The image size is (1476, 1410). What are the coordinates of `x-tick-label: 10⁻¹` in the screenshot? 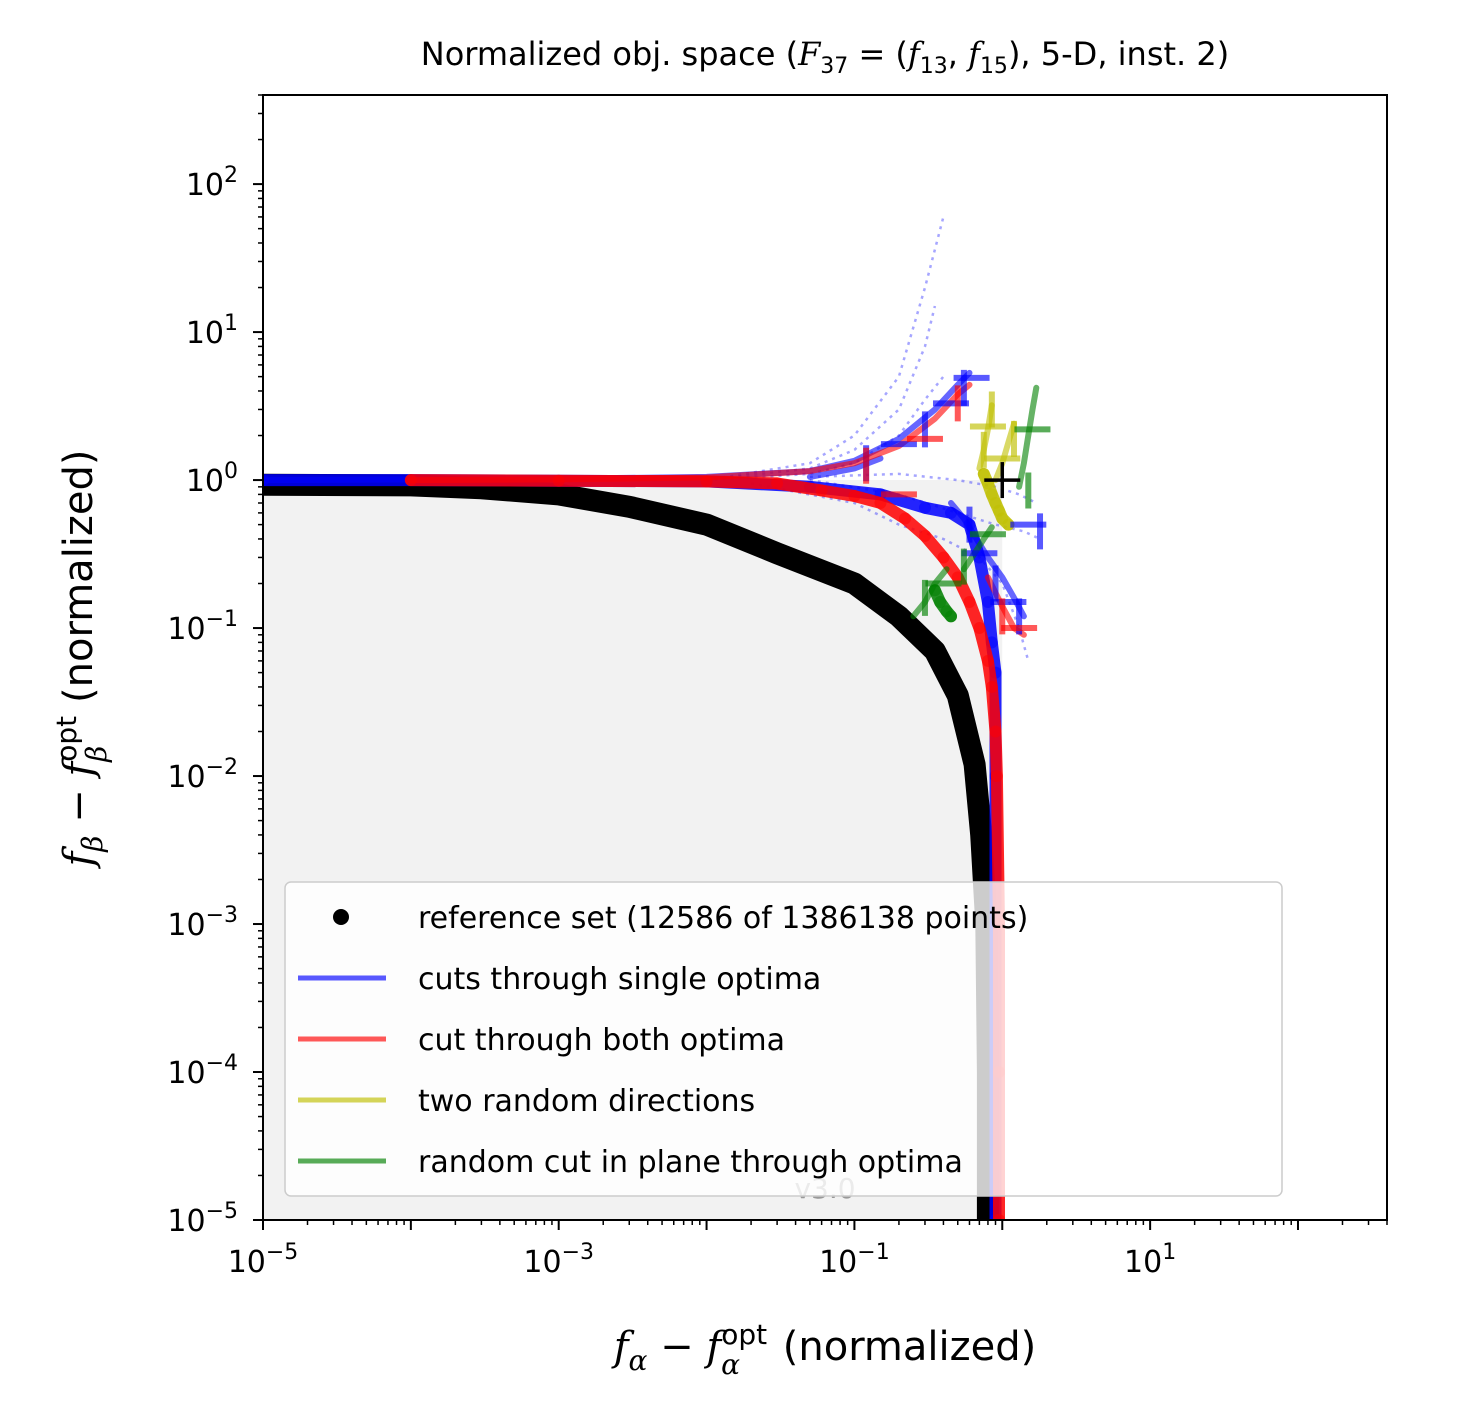 It's located at (854, 1260).